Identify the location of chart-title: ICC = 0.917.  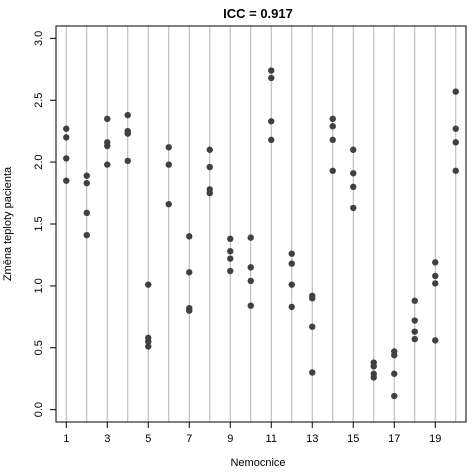
(258, 13).